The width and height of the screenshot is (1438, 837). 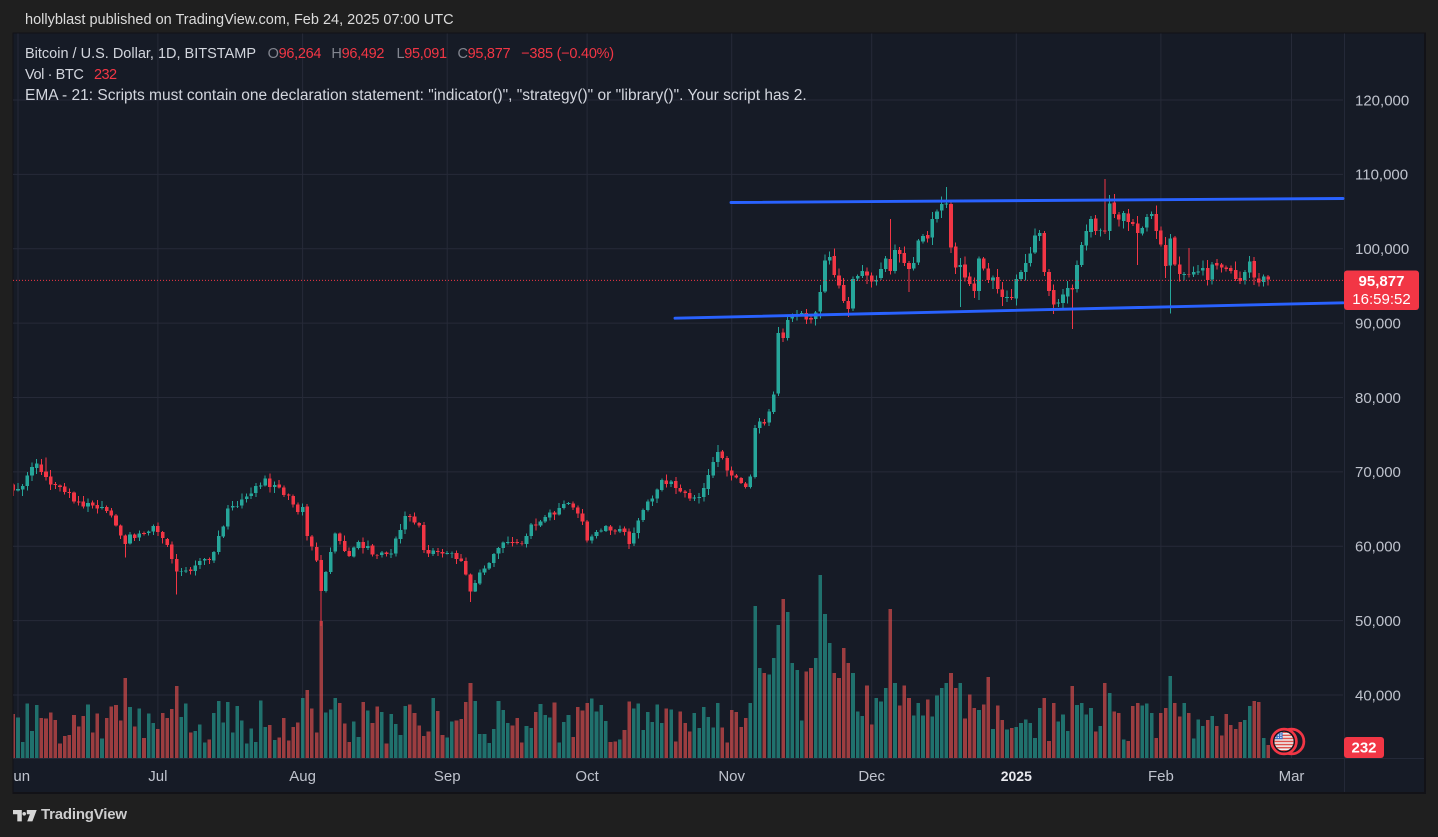 I want to click on svg-text: 2025, so click(x=1016, y=776).